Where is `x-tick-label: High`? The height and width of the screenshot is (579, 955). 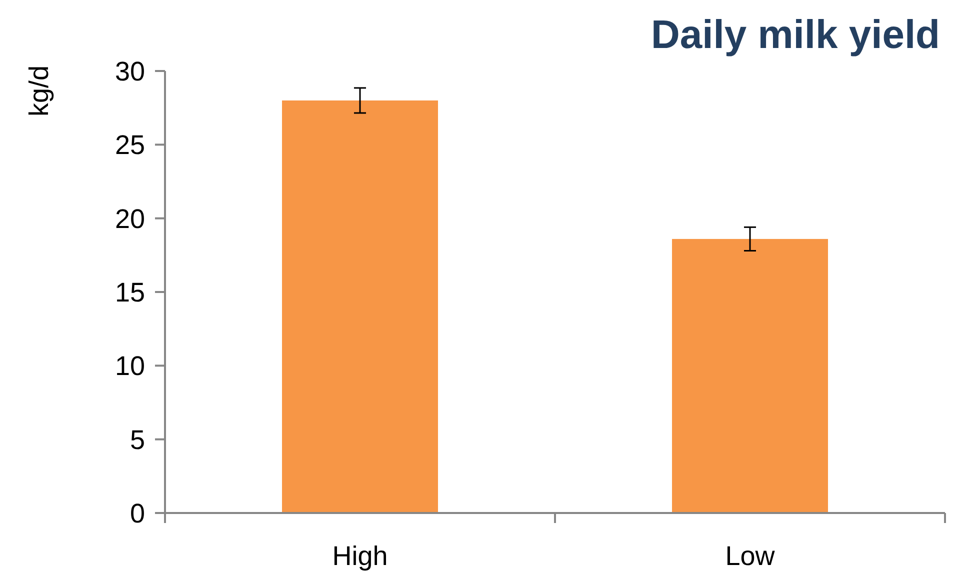
x-tick-label: High is located at coordinates (360, 556).